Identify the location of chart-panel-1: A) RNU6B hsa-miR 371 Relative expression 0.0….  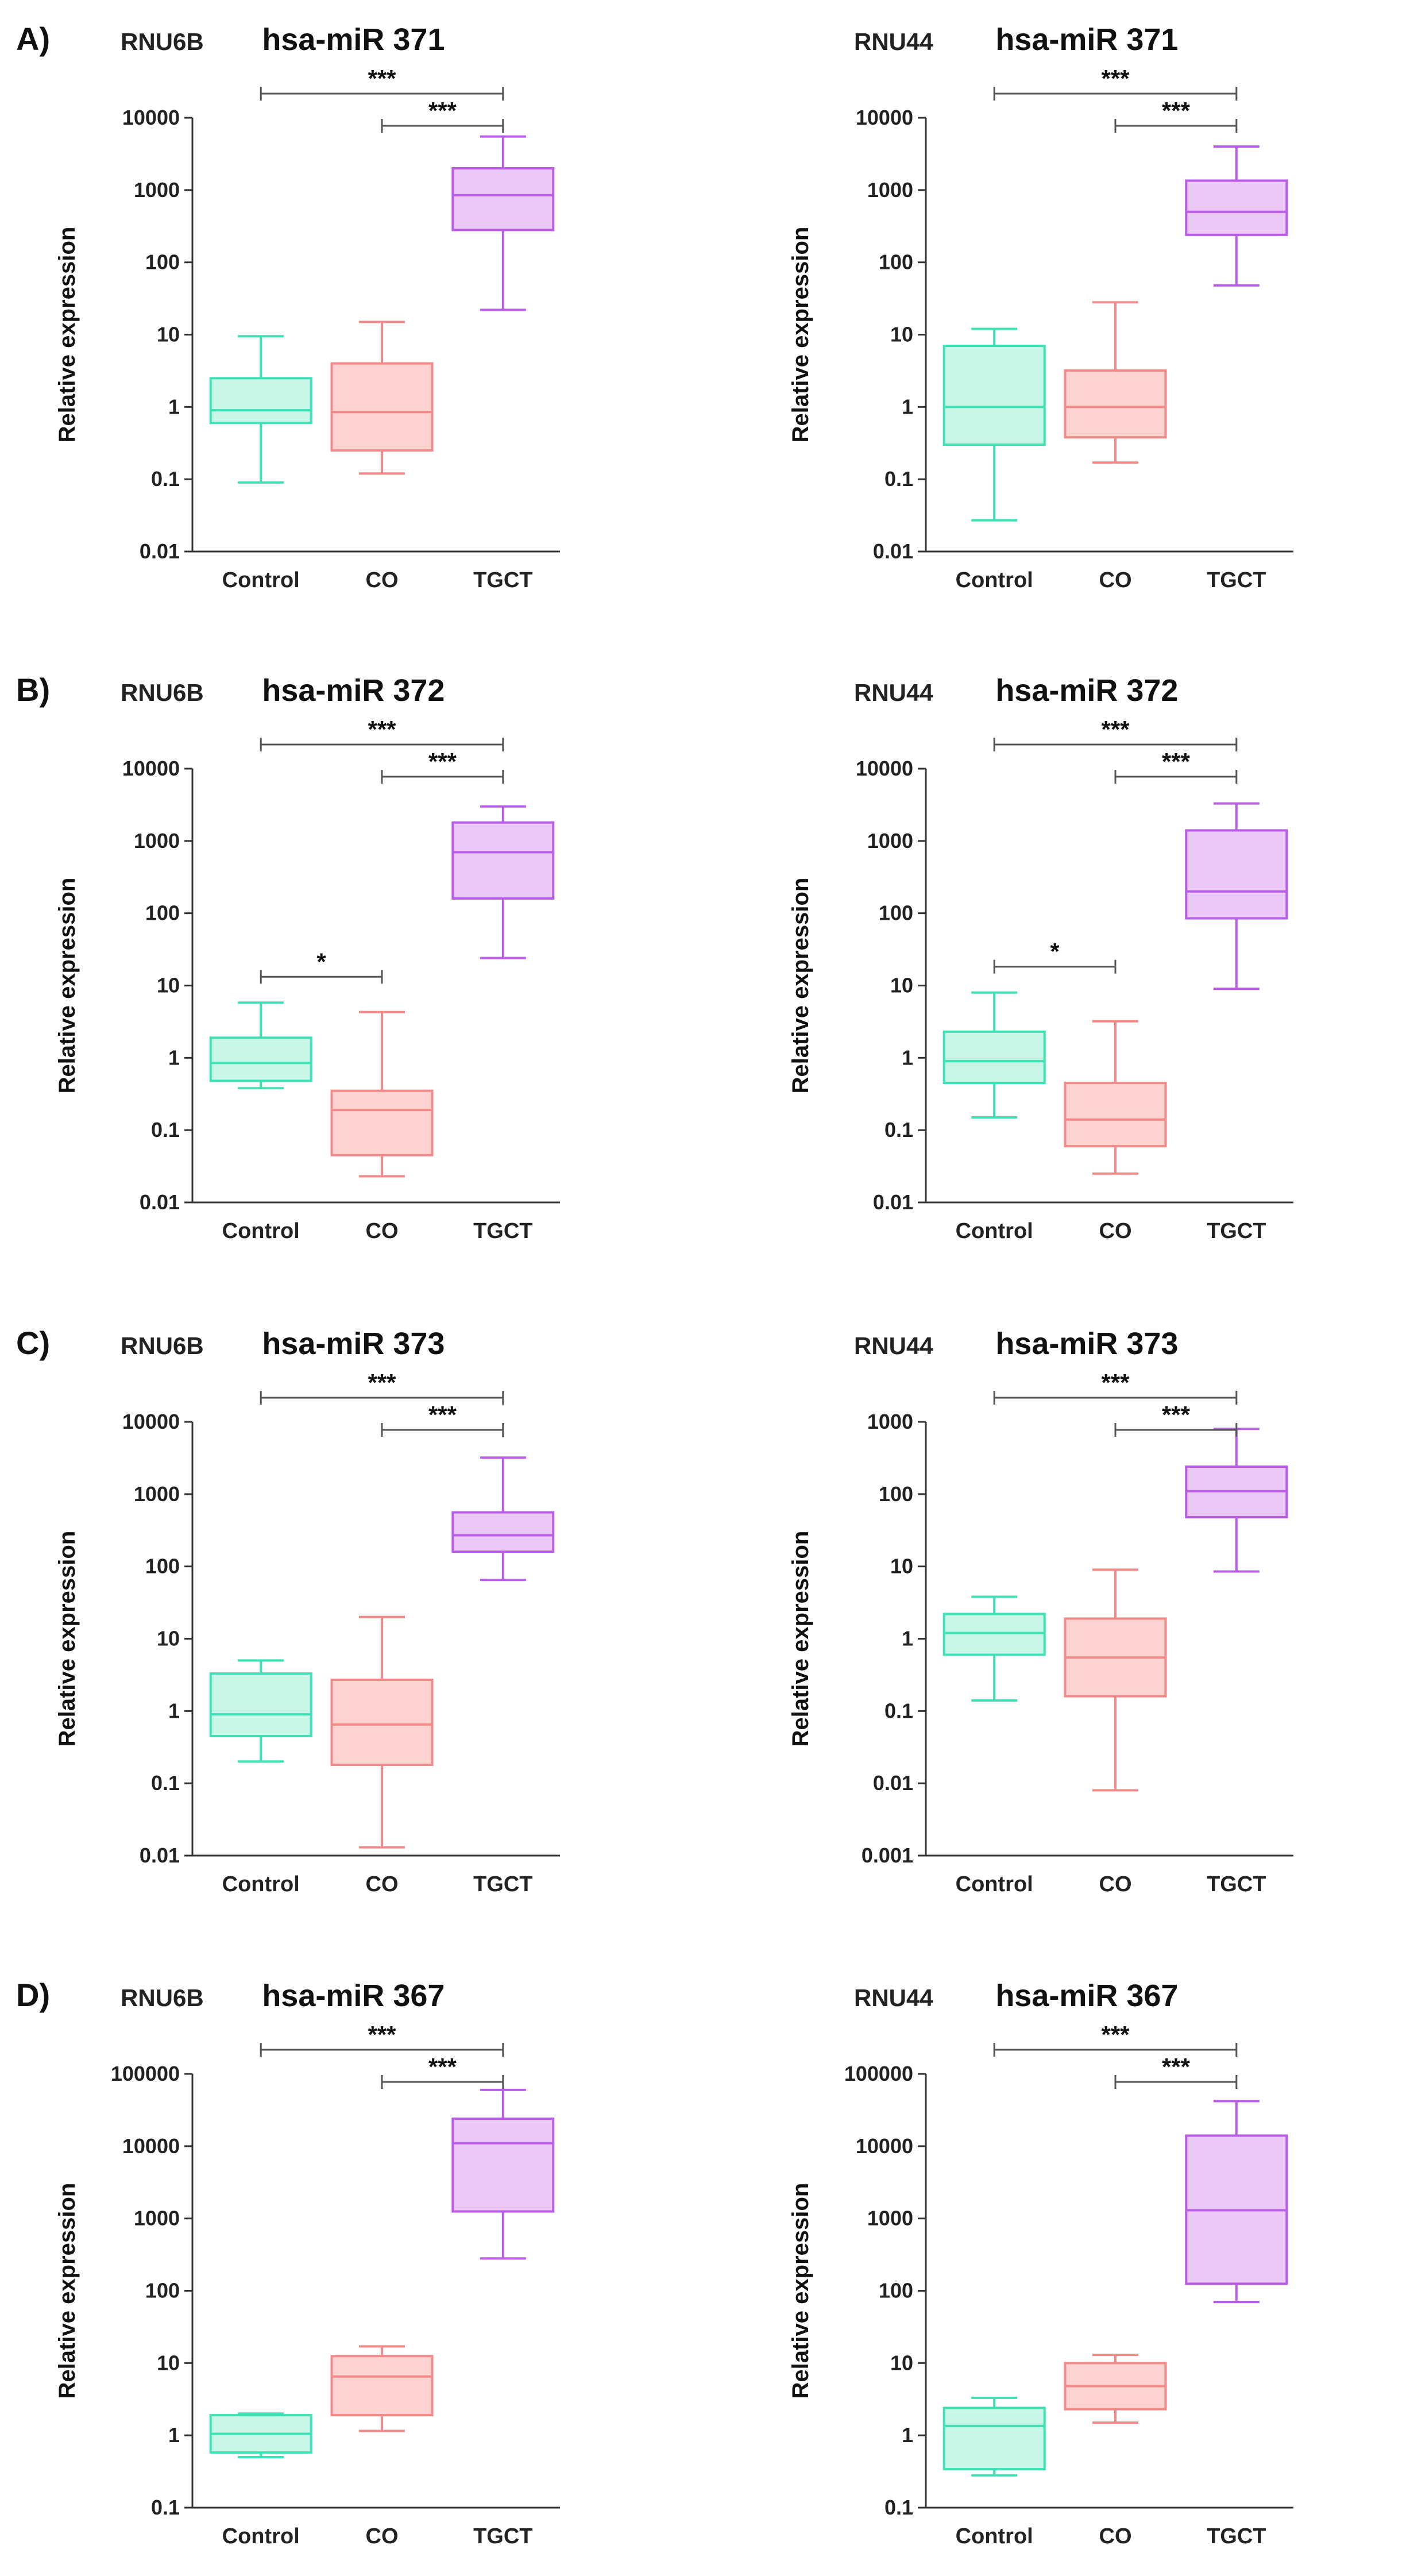
(288, 307).